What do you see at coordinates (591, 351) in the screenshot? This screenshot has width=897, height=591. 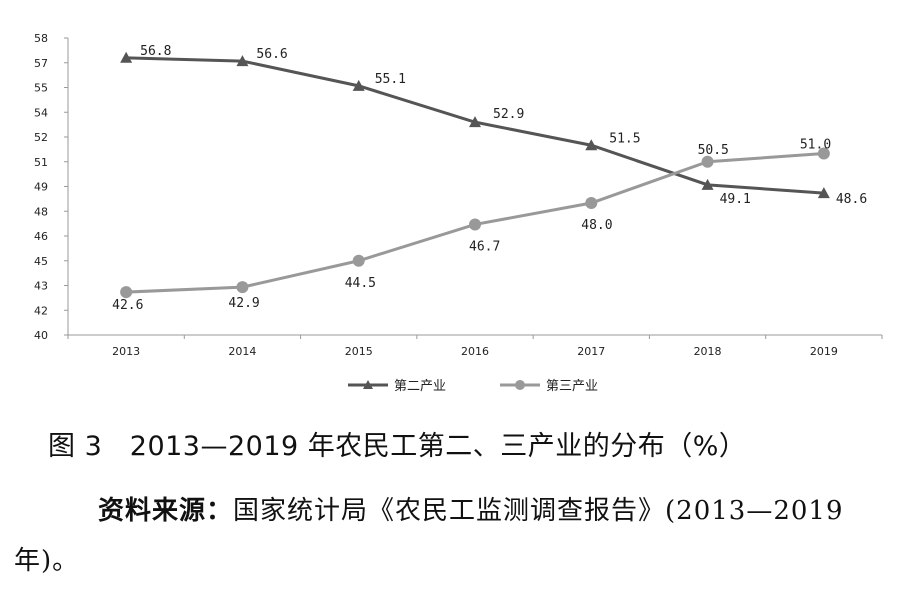 I see `x-tick-label: 2017` at bounding box center [591, 351].